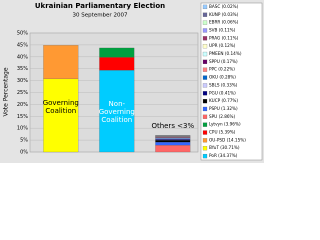 The image size is (320, 240). I want to click on legend-label: PRAG (0.11%), so click(224, 37).